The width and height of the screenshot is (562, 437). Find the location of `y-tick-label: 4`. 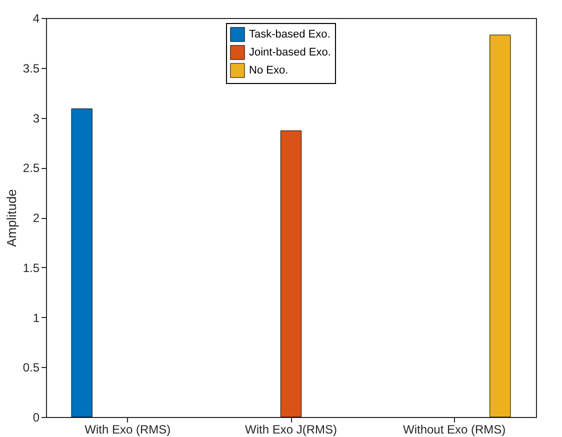

y-tick-label: 4 is located at coordinates (36, 19).